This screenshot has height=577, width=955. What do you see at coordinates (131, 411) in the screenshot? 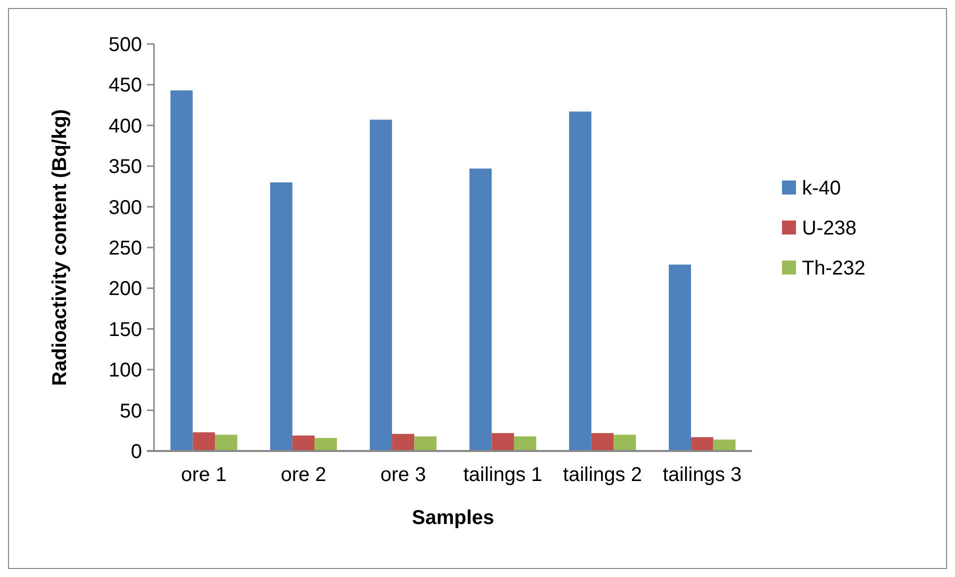
I see `y-tick-label: 50` at bounding box center [131, 411].